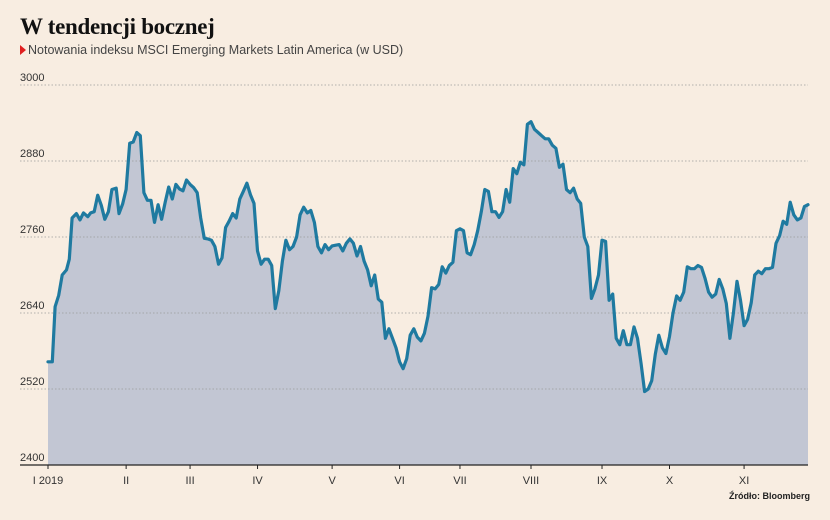 Image resolution: width=830 pixels, height=520 pixels. Describe the element at coordinates (744, 481) in the screenshot. I see `x-tick-label: XI` at that location.